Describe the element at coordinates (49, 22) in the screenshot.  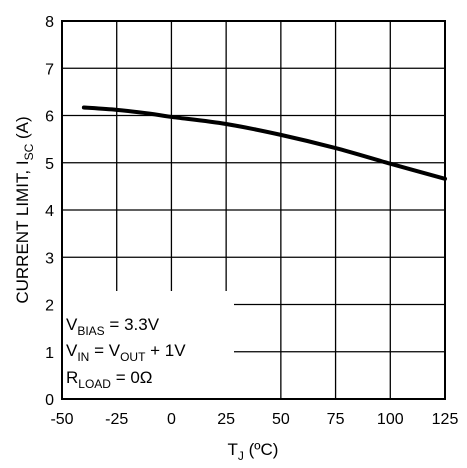
I see `y-tick-label: 8` at that location.